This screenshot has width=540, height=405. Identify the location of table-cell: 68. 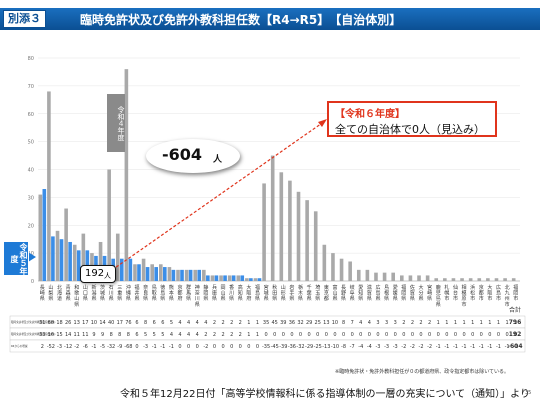
(51, 323).